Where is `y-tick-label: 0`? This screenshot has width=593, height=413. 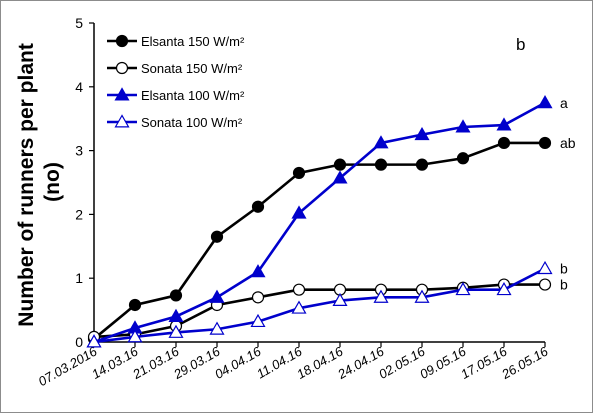 y-tick-label: 0 is located at coordinates (79, 342).